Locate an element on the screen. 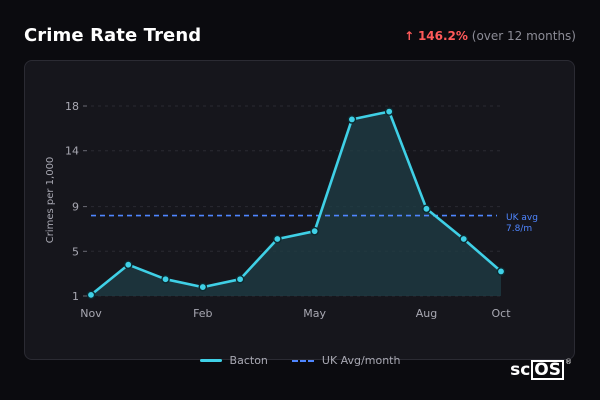  x-tick-label: Nov is located at coordinates (91, 313).